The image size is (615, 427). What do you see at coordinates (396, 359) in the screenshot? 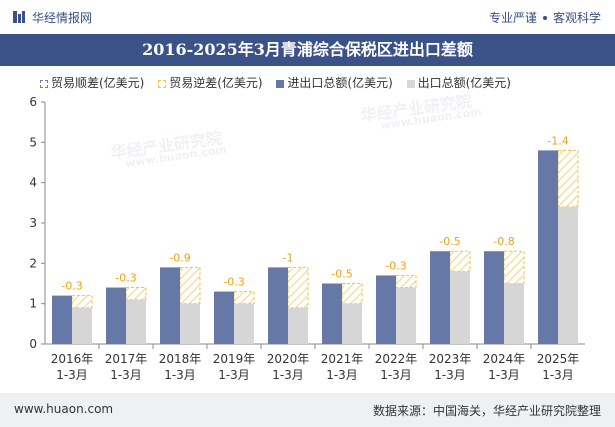
I see `x-tick-label-year: 2022年` at bounding box center [396, 359].